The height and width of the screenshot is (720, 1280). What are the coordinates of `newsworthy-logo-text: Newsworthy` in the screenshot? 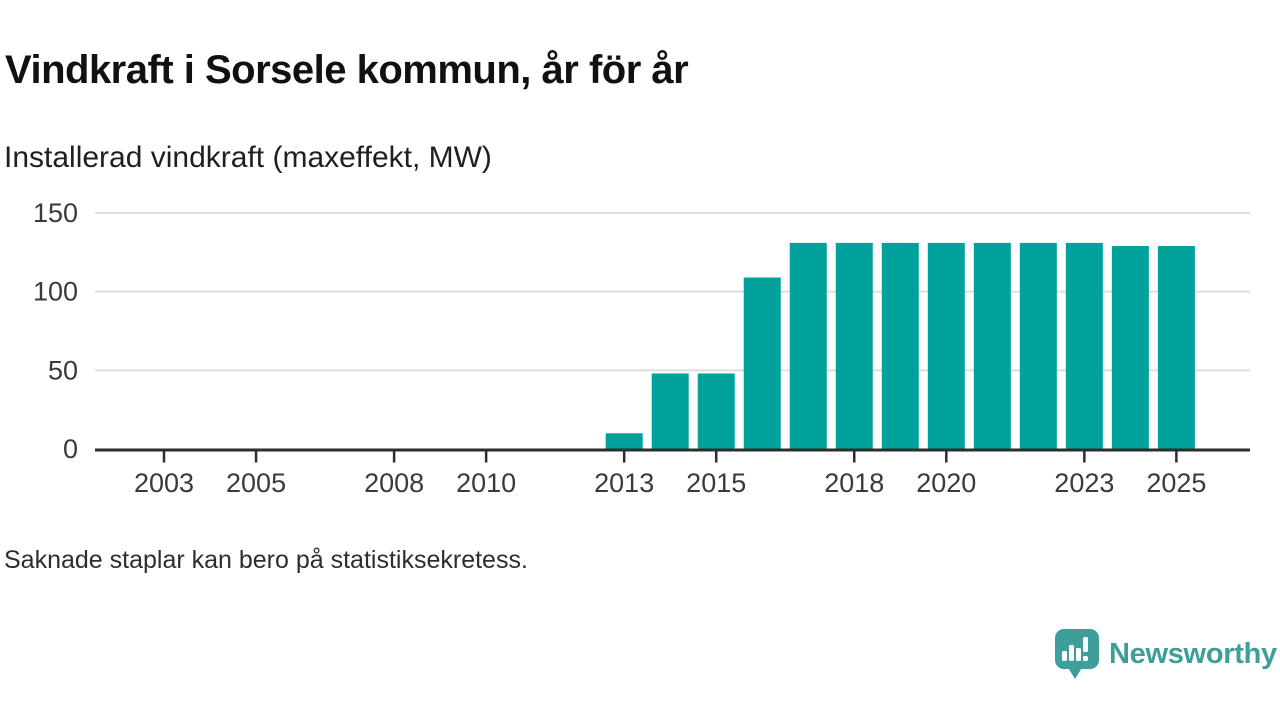 It's located at (1193, 653).